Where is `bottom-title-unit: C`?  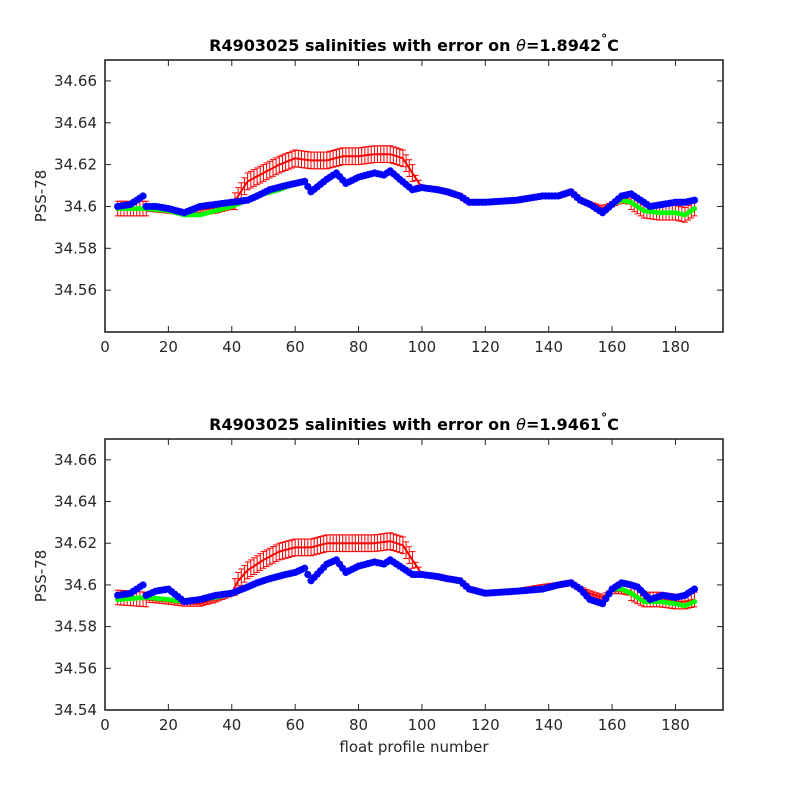
bottom-title-unit: C is located at coordinates (613, 424).